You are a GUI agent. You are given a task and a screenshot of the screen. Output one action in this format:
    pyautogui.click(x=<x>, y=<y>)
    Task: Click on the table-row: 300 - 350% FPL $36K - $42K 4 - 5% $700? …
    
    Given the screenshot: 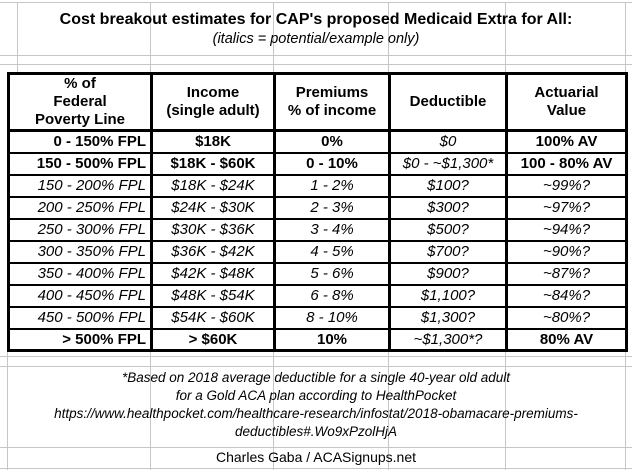 What is the action you would take?
    pyautogui.click(x=317, y=251)
    